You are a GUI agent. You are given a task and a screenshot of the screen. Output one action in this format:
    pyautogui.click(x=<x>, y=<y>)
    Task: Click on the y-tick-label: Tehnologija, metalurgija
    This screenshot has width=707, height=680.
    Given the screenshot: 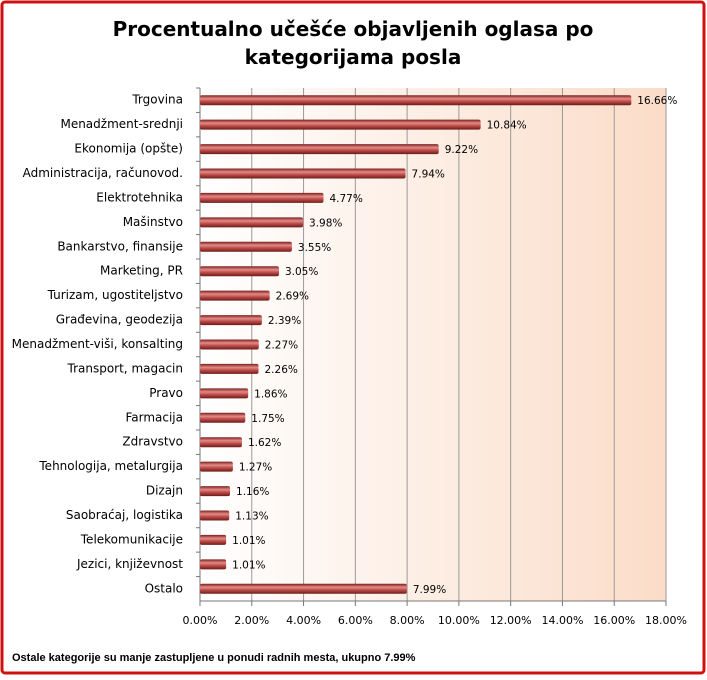 What is the action you would take?
    pyautogui.click(x=110, y=466)
    